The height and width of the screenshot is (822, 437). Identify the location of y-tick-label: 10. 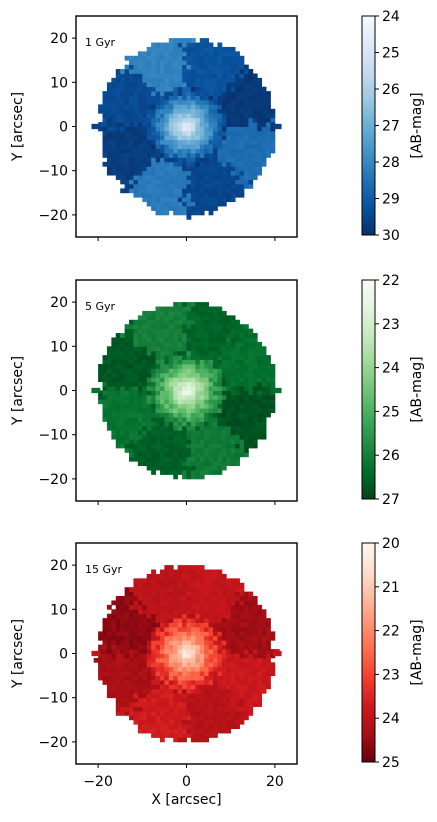
(59, 347).